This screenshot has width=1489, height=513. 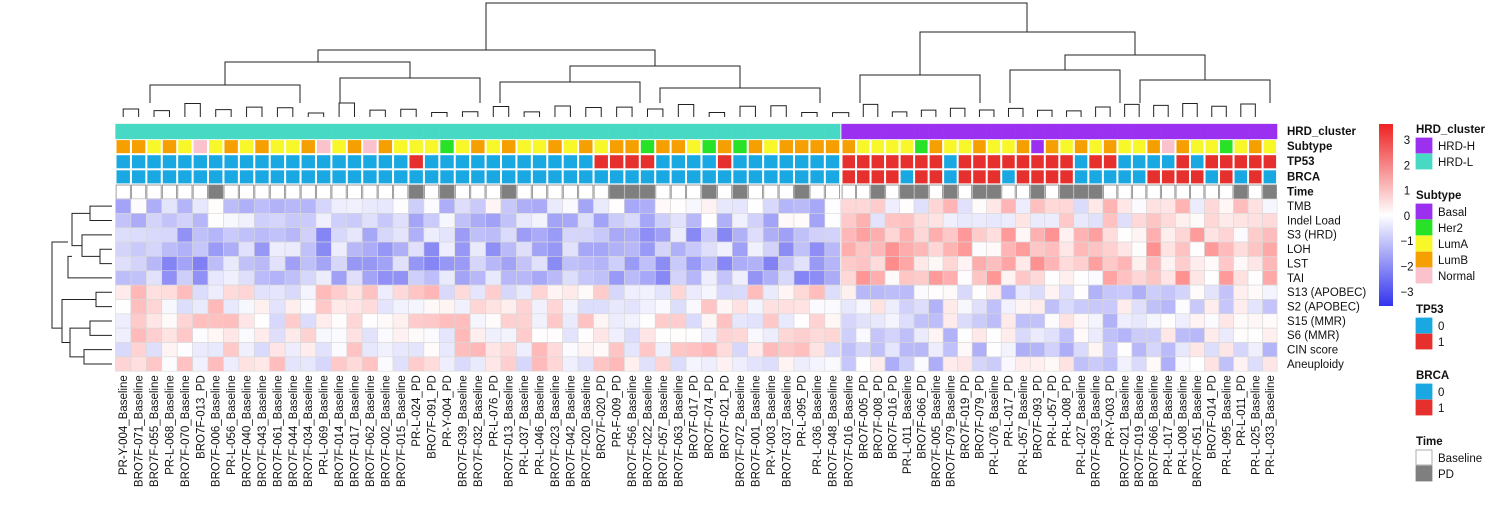 I want to click on annotation-track-label: BRCA, so click(x=1303, y=177).